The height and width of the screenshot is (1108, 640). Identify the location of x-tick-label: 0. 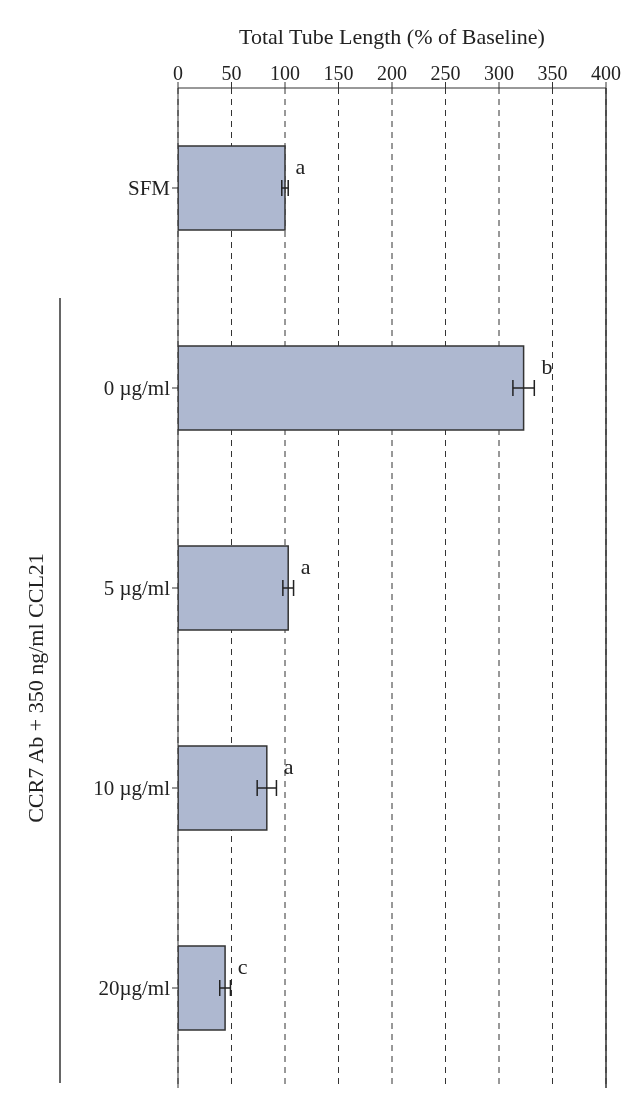
(178, 73).